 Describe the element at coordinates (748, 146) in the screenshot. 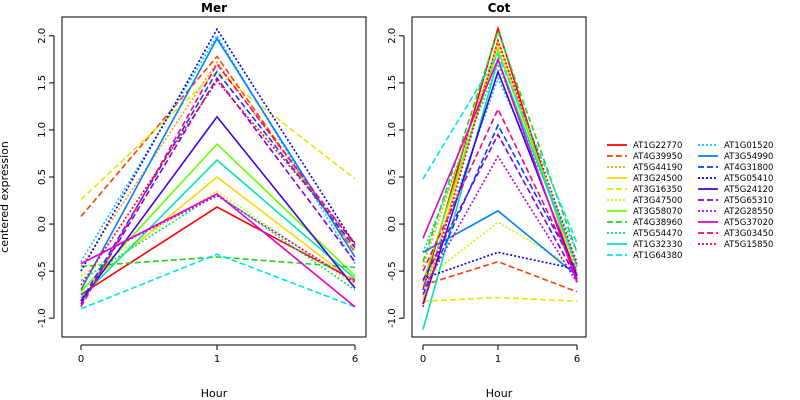

I see `legend-label: AT1G01520` at that location.